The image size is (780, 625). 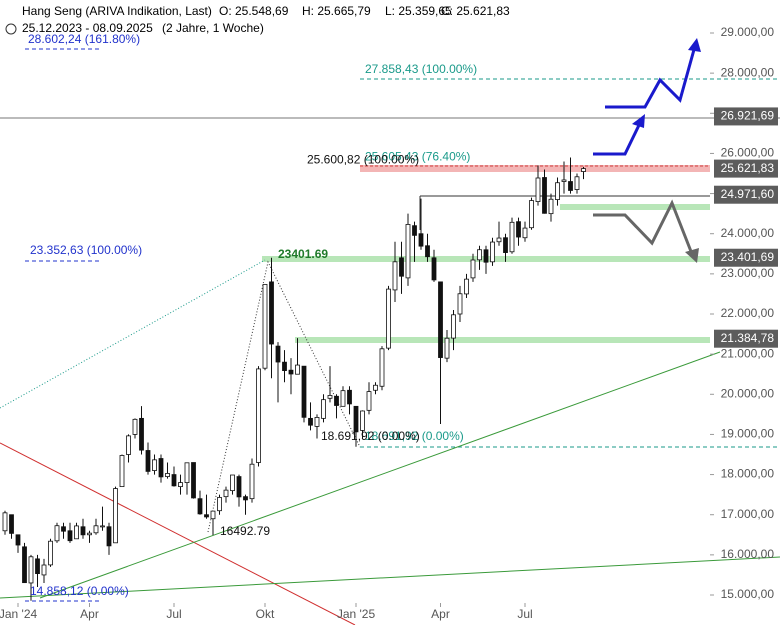 What do you see at coordinates (87, 28) in the screenshot?
I see `subtitle: 25.12.2023 - 08.09.2025` at bounding box center [87, 28].